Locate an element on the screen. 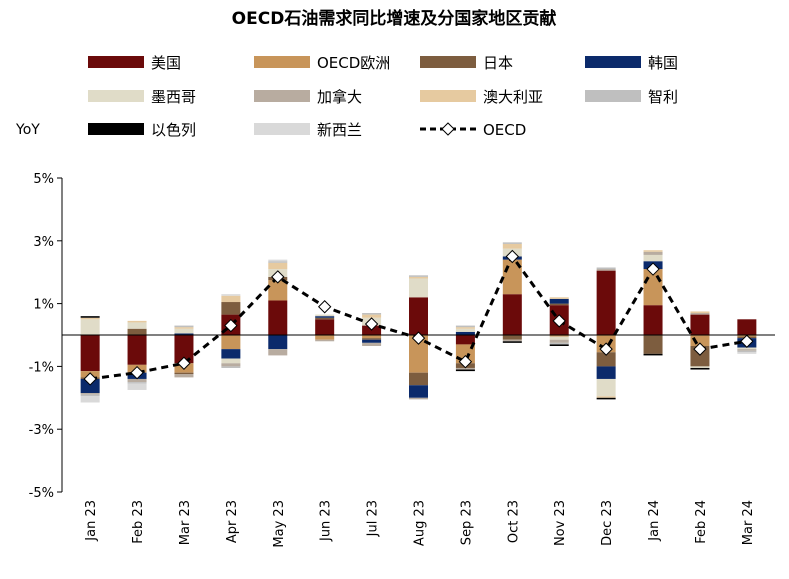  x-tick-label: Dec 23 is located at coordinates (607, 523).